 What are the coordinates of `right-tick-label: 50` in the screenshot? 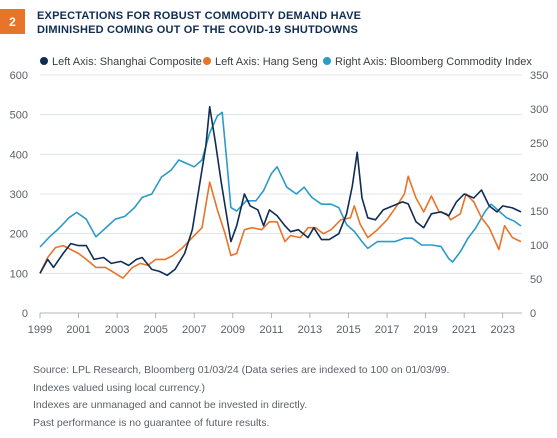 It's located at (536, 280).